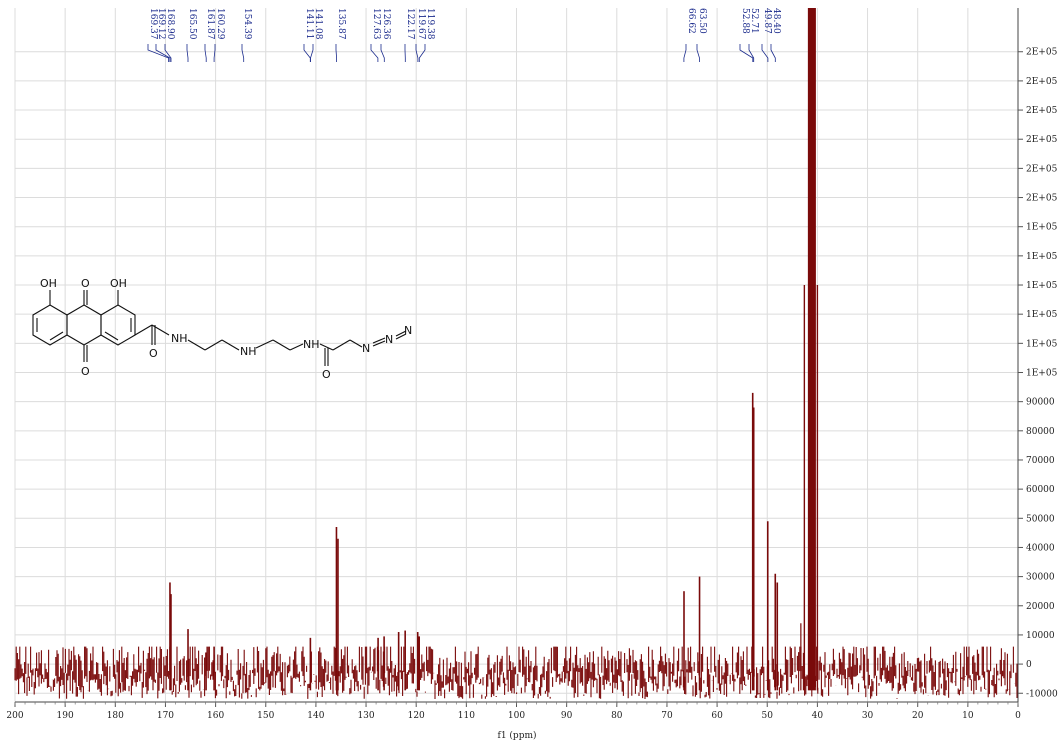 The height and width of the screenshot is (743, 1060). I want to click on y-tick-label: -10000, so click(1042, 694).